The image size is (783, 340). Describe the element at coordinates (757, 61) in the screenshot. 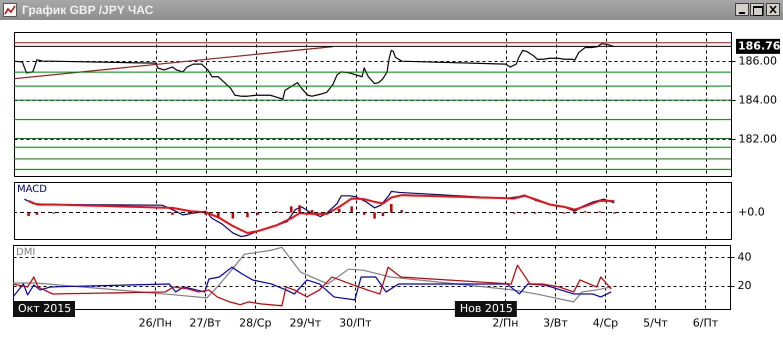

I see `y-tick-label: 186.00` at that location.